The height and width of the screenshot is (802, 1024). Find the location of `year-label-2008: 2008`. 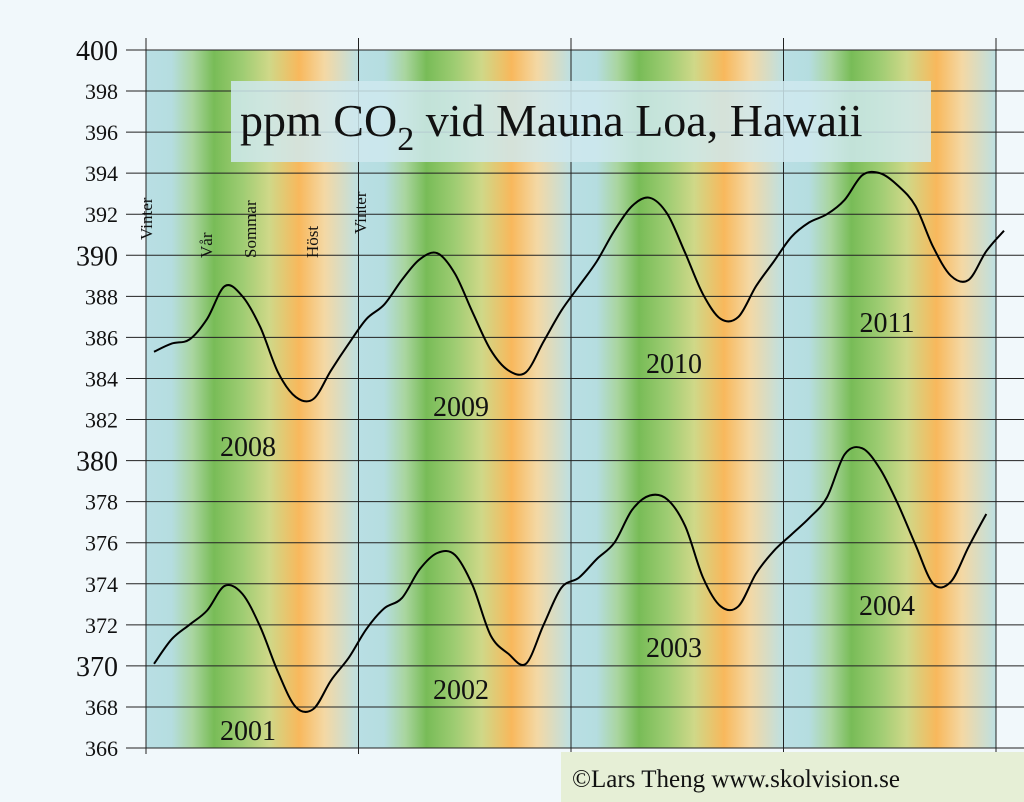

year-label-2008: 2008 is located at coordinates (248, 447).